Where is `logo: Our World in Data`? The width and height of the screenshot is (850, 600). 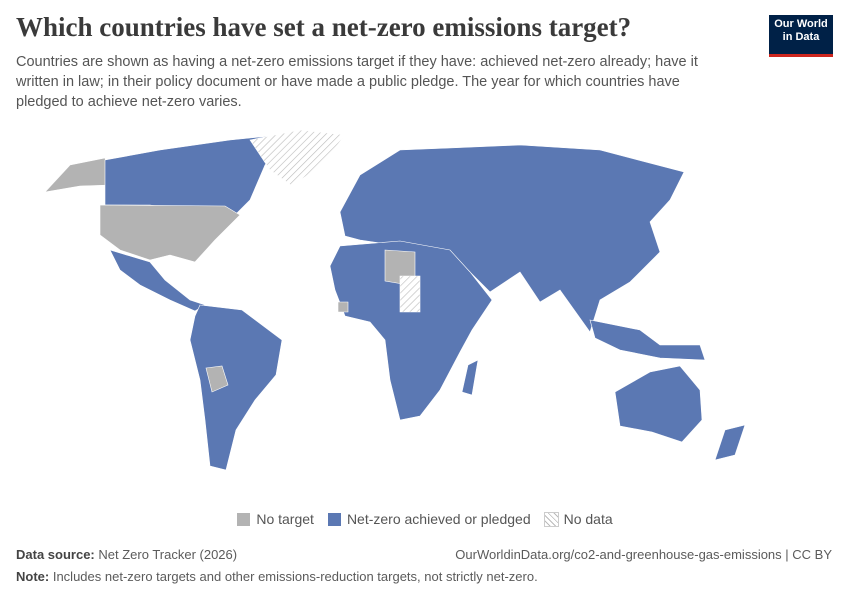
logo: Our World in Data is located at coordinates (801, 36).